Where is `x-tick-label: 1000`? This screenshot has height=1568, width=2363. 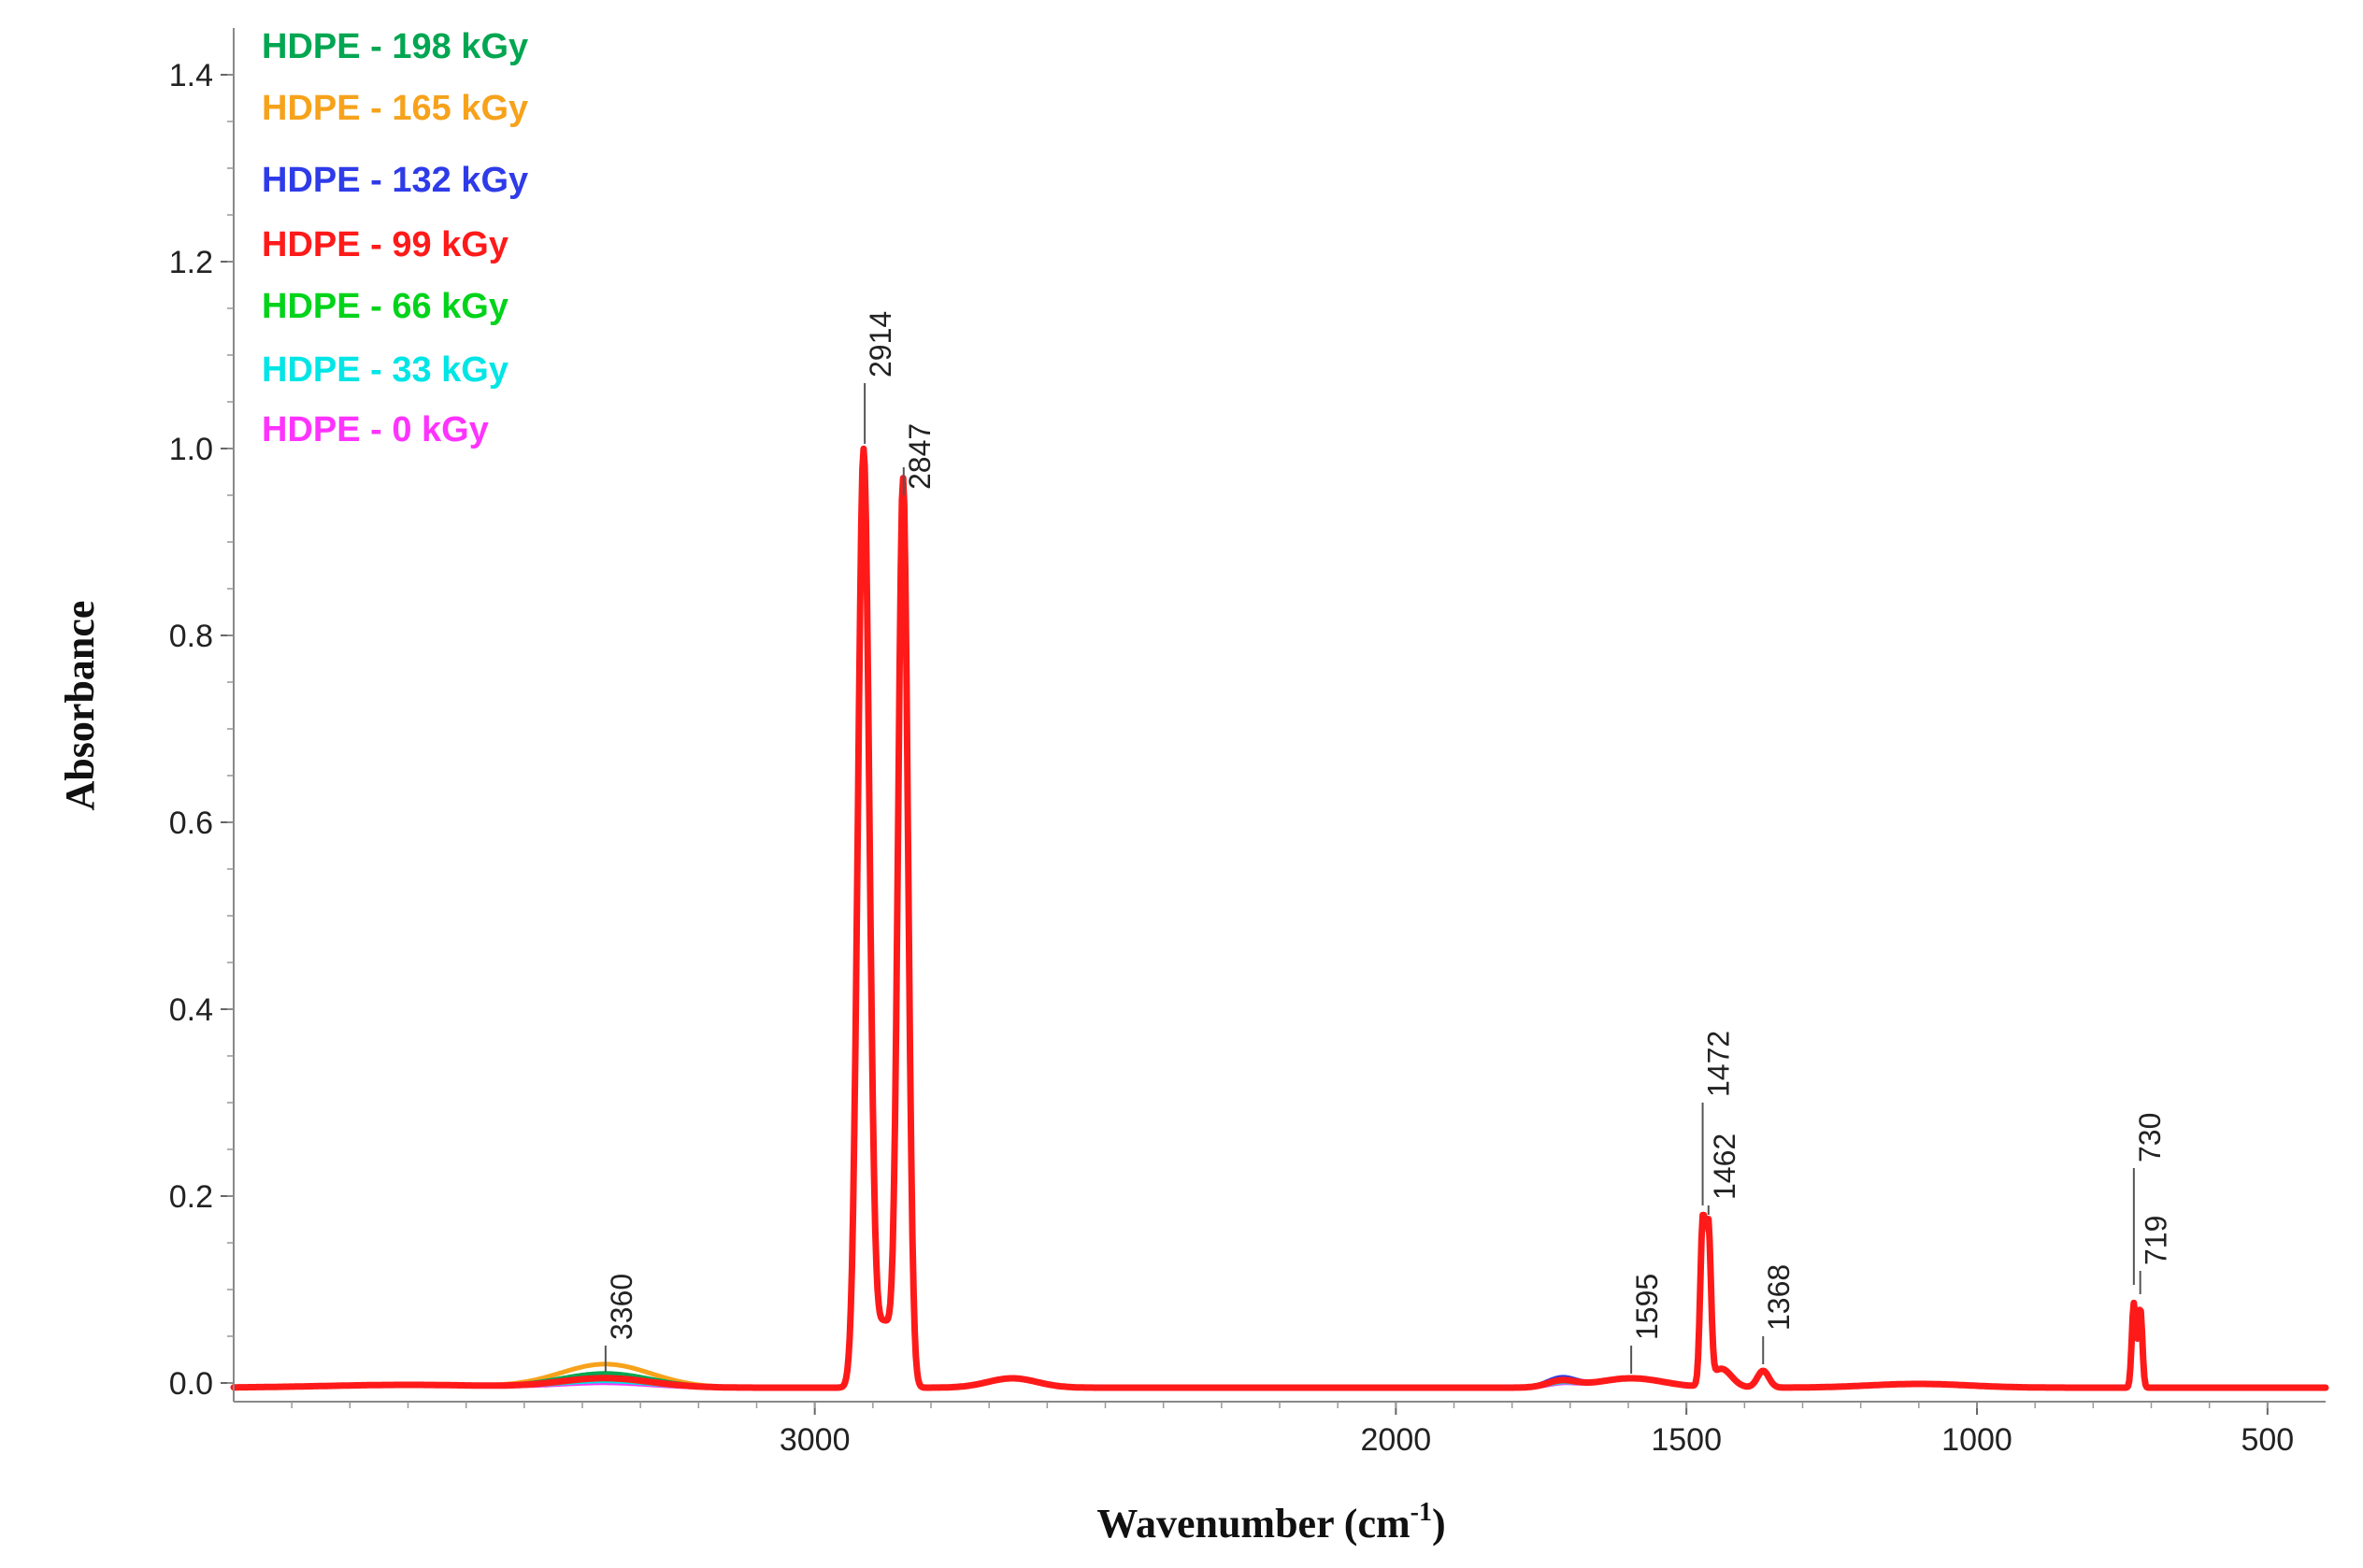
x-tick-label: 1000 is located at coordinates (1976, 1440).